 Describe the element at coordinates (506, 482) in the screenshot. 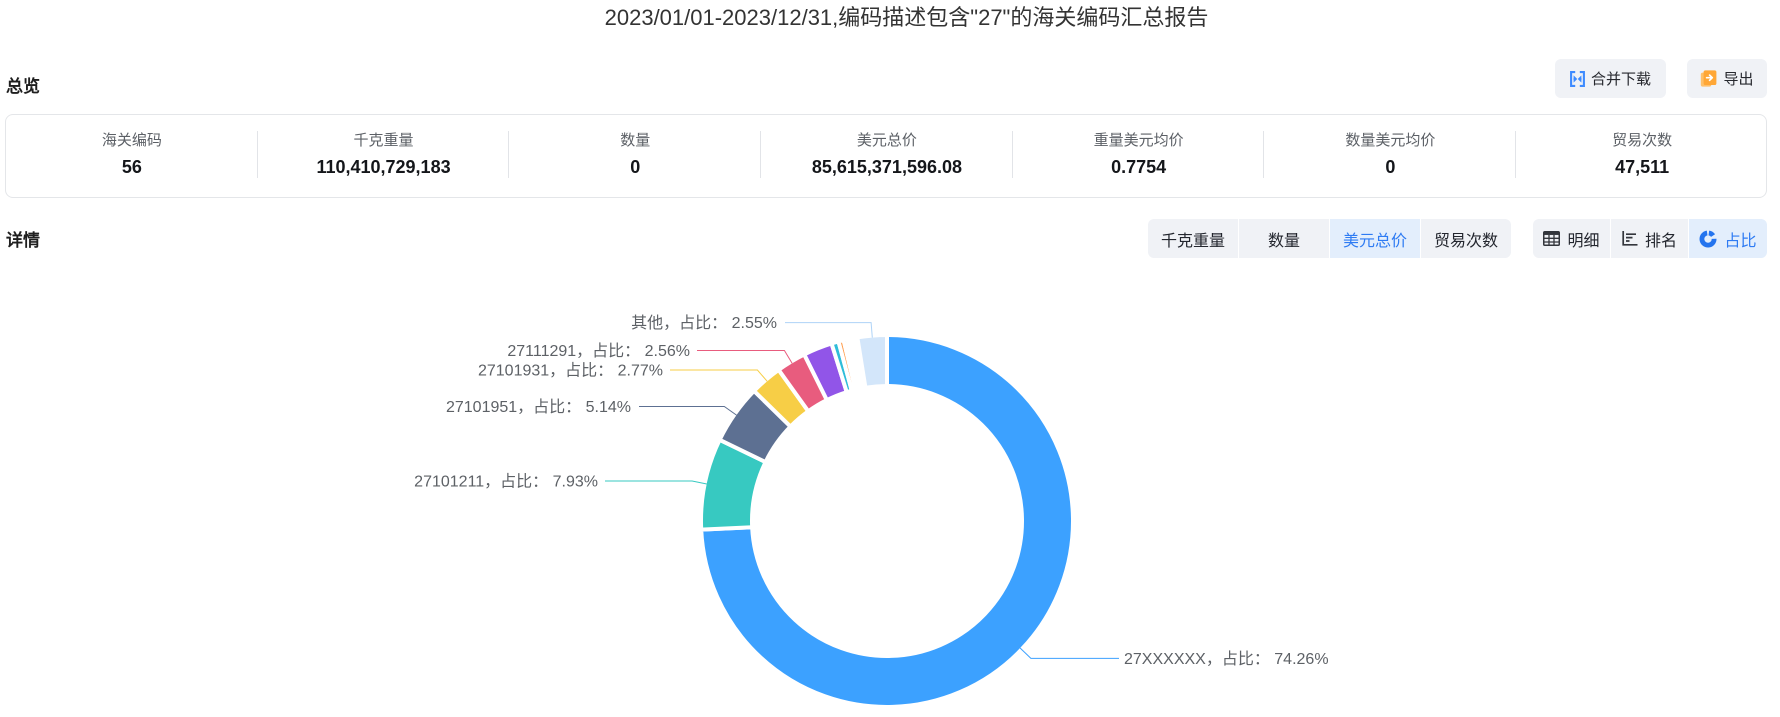

I see `svg-text: 27101211，占比： 7.93%` at that location.